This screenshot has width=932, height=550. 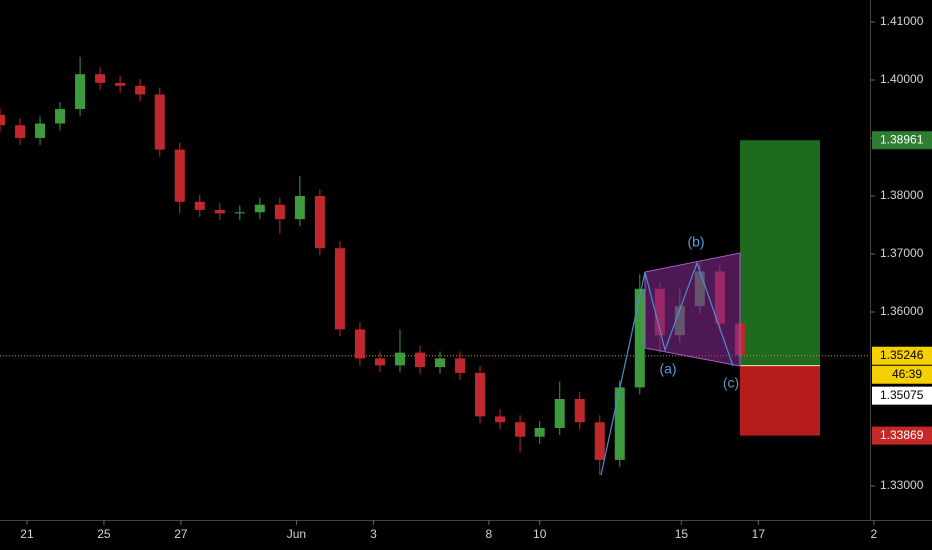 I want to click on entry-label-bg, so click(x=902, y=395).